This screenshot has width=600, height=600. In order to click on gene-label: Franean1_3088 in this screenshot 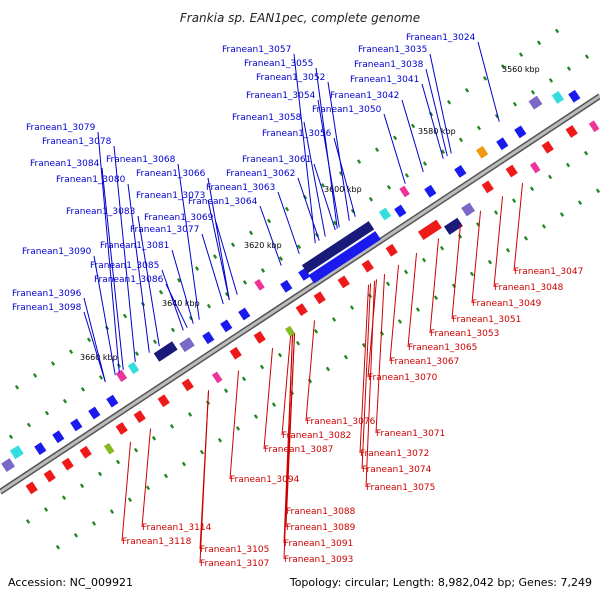, I will do `click(321, 512)`.